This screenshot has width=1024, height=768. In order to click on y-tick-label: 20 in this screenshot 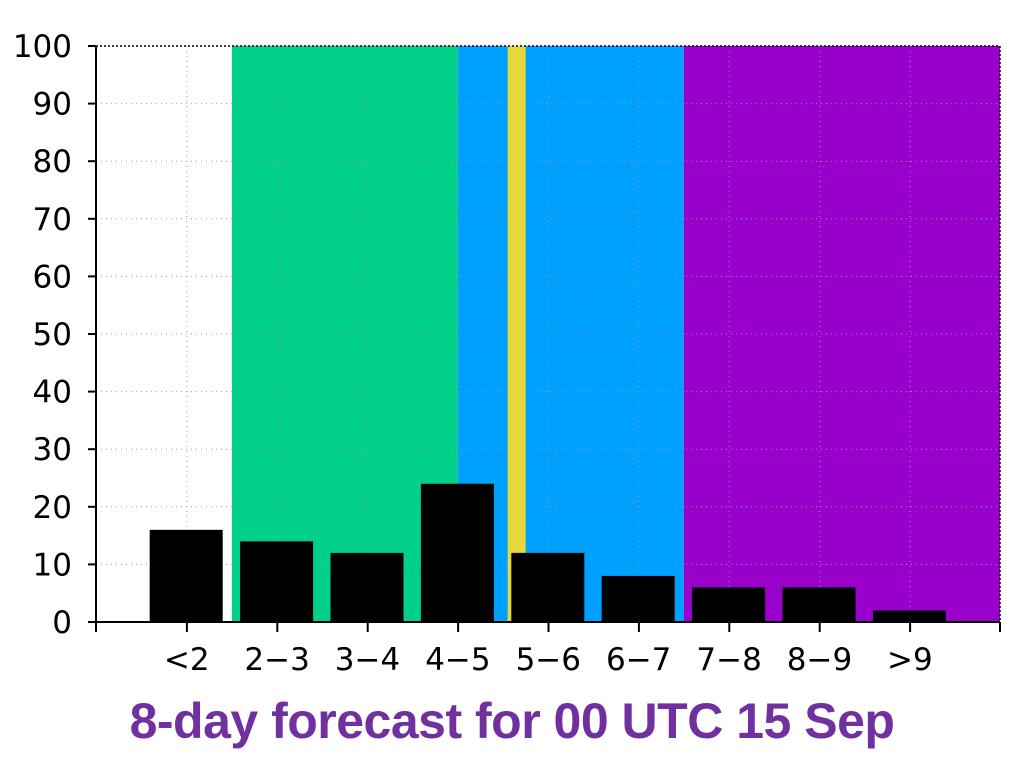, I will do `click(52, 508)`.